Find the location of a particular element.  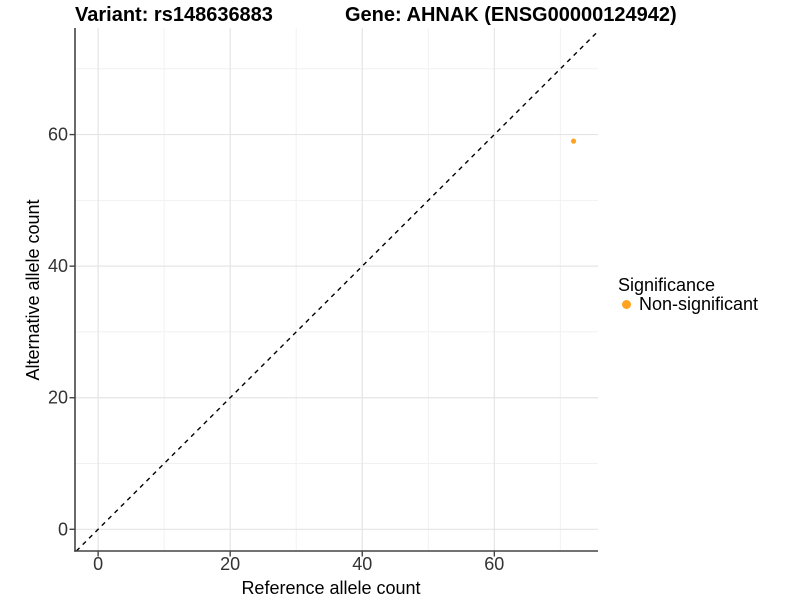

x-axis-title: Reference allele count is located at coordinates (330, 588).